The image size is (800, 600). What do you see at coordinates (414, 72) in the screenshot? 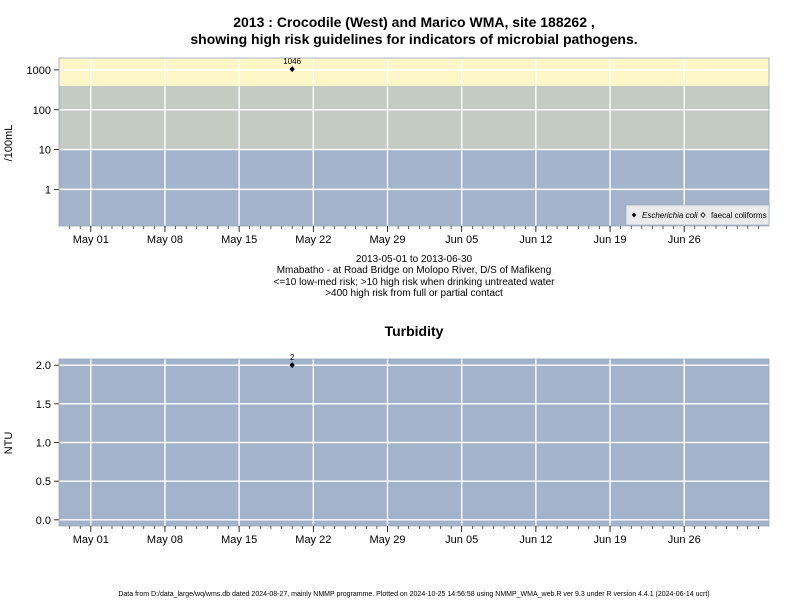
I see `band-high-risk-contact` at bounding box center [414, 72].